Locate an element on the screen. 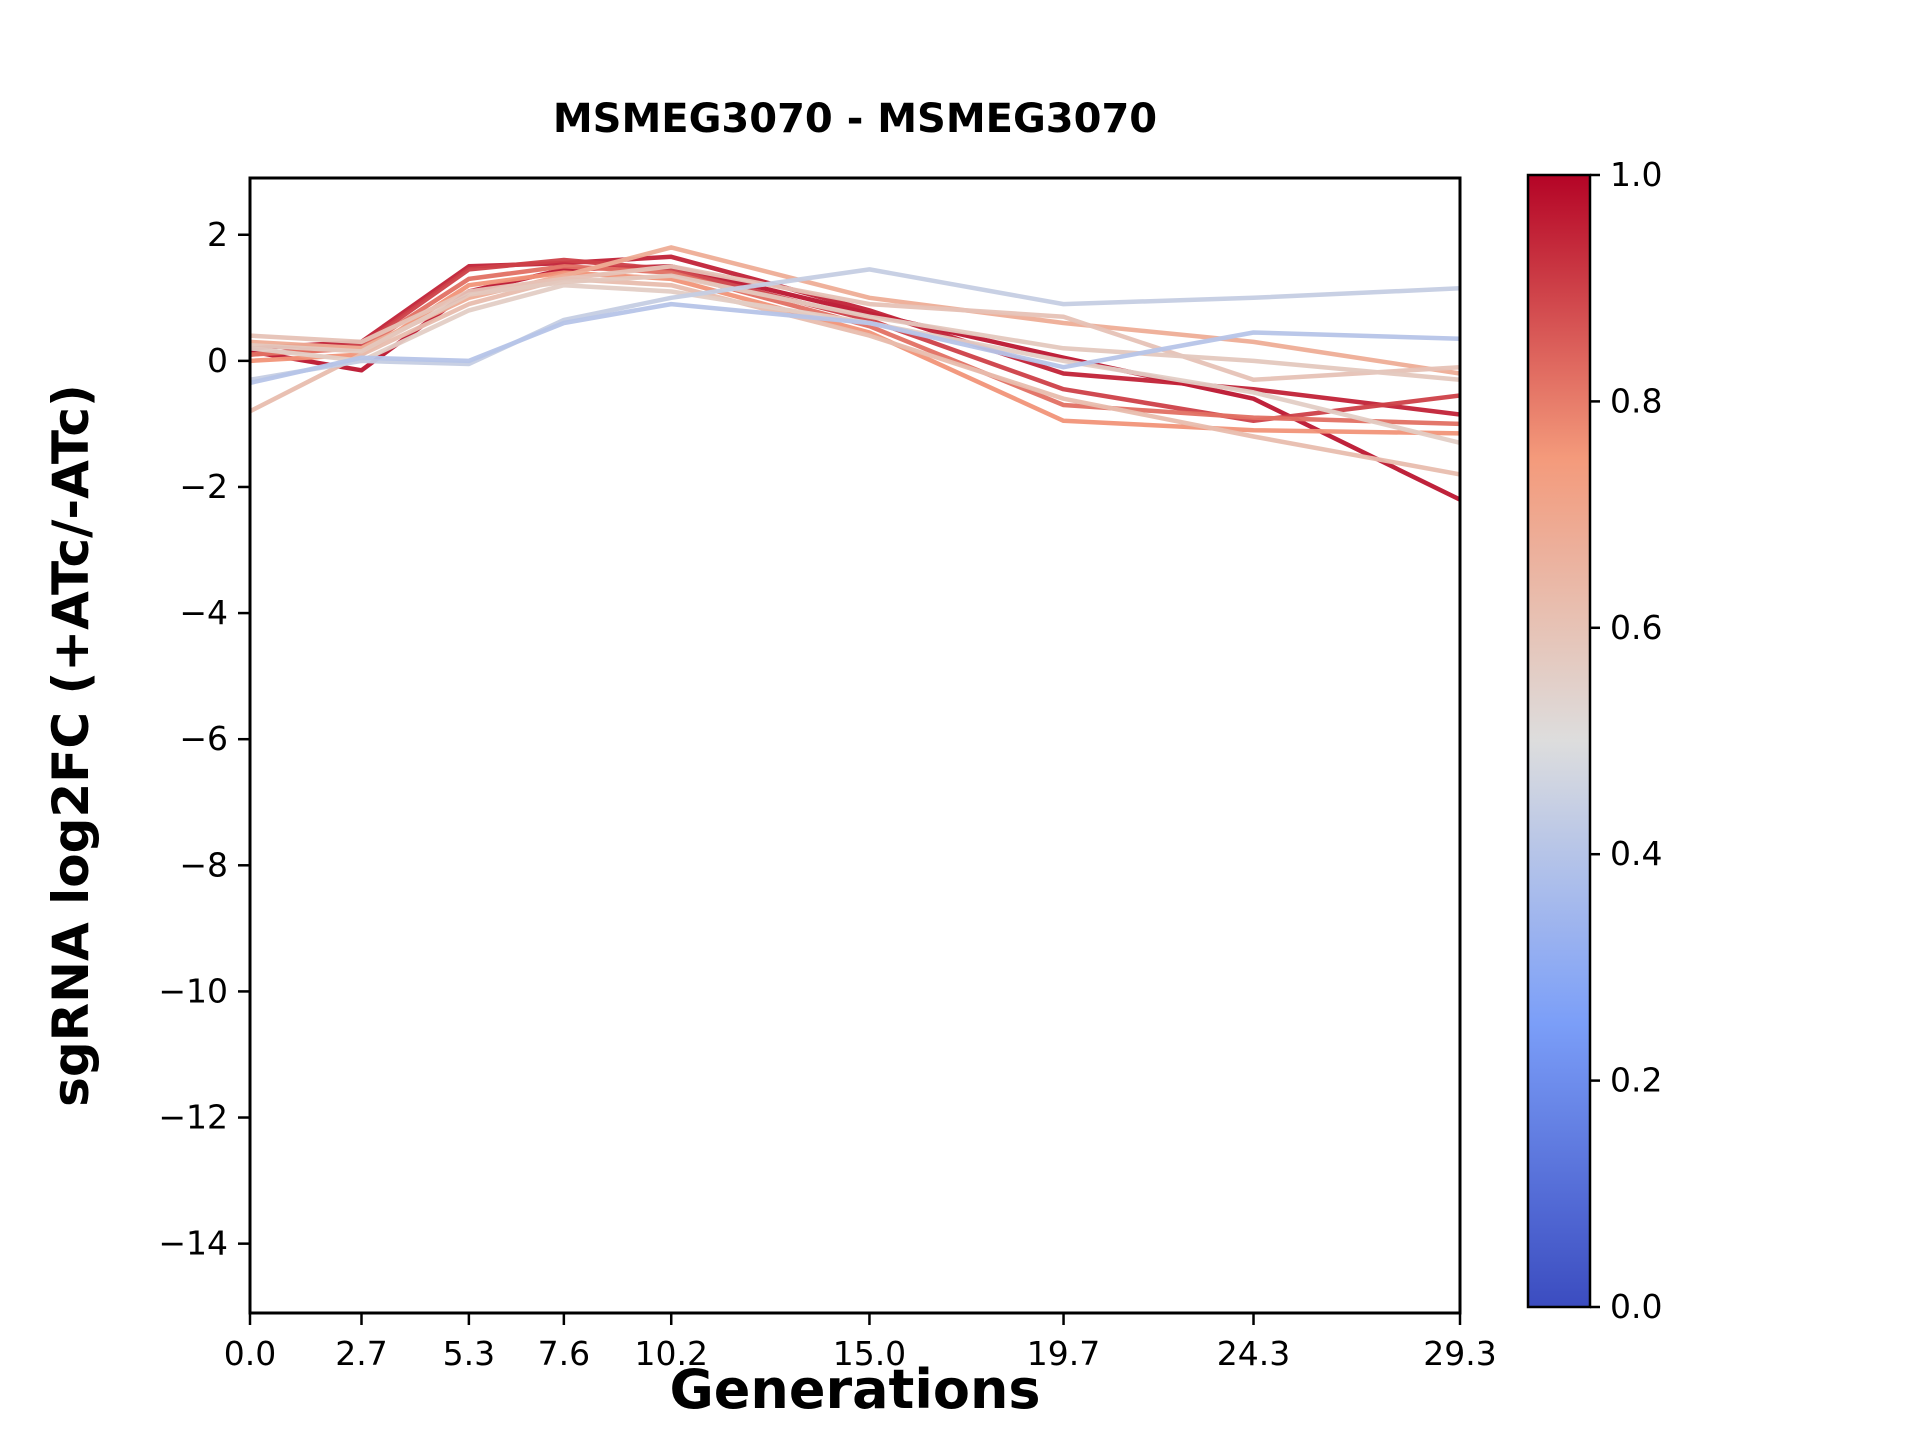 This screenshot has height=1440, width=1920. colorbar-tick-label: 0.8 is located at coordinates (1636, 400).